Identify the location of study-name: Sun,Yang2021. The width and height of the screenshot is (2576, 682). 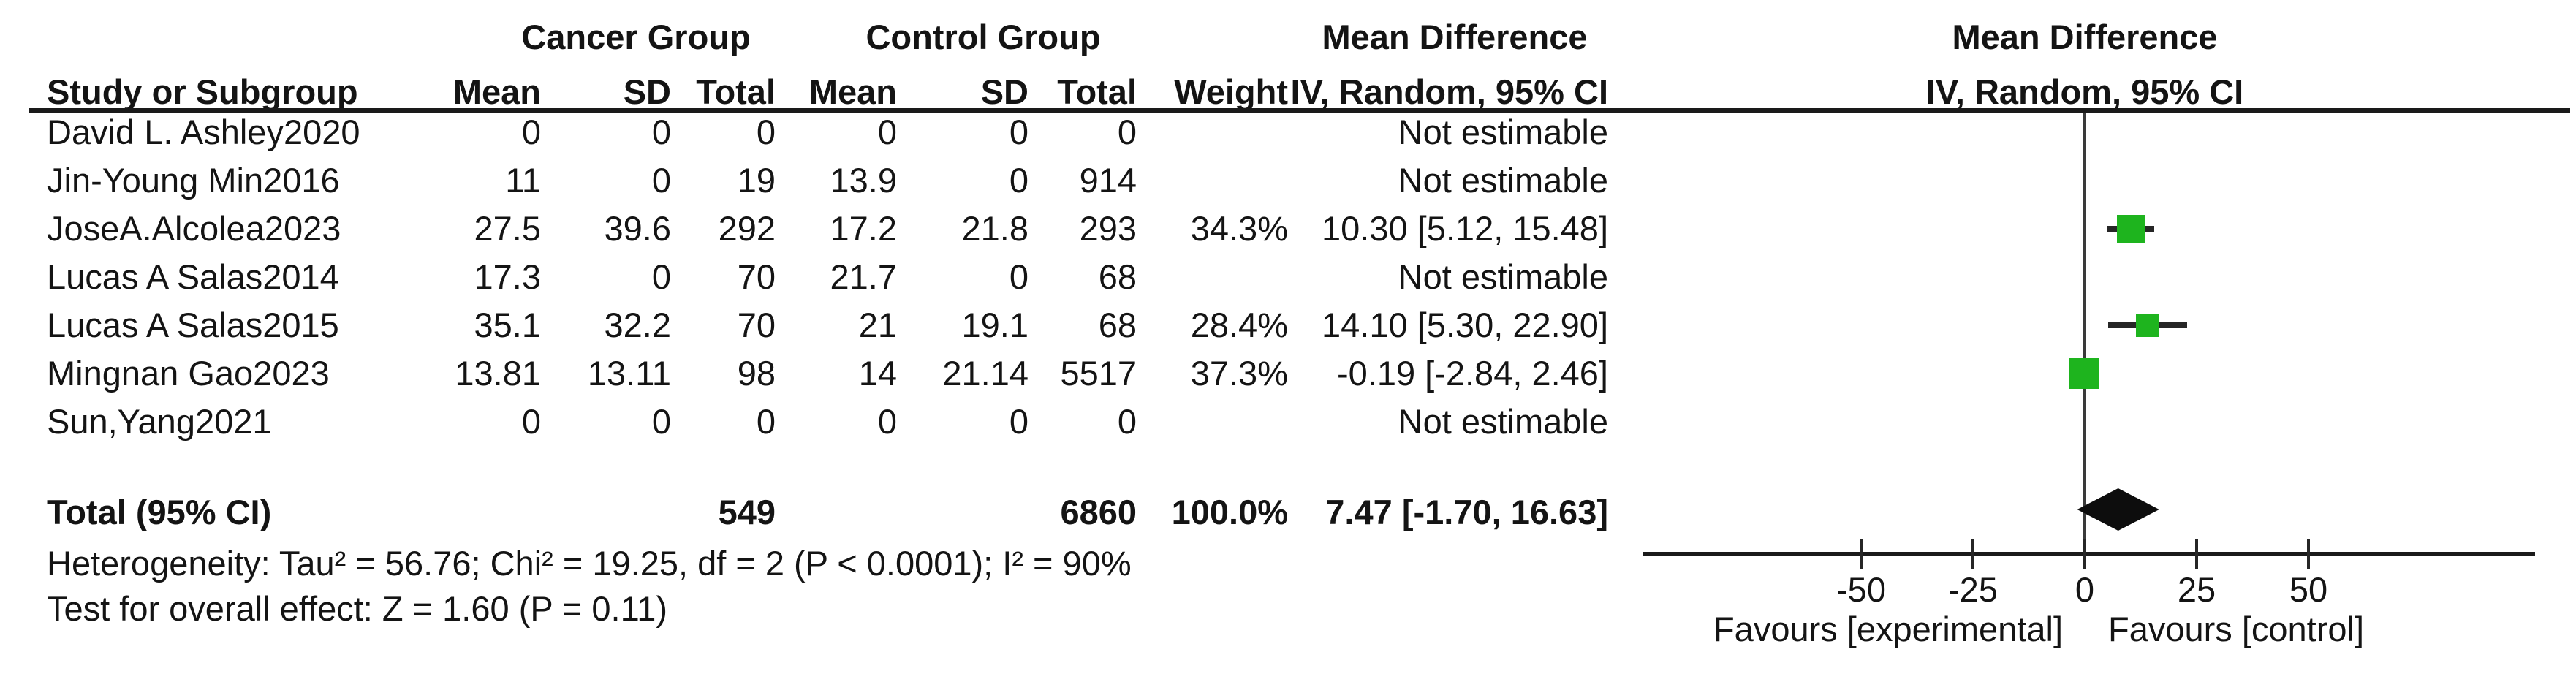
(159, 421).